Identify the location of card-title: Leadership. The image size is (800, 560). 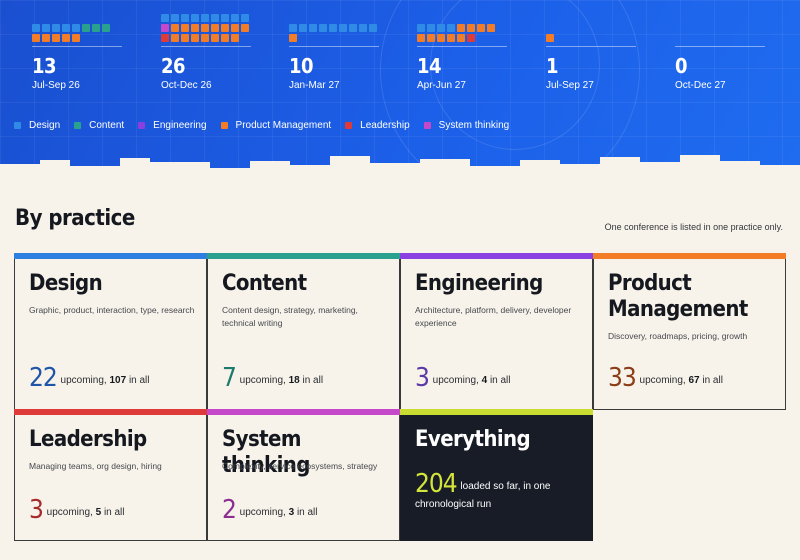
(88, 439).